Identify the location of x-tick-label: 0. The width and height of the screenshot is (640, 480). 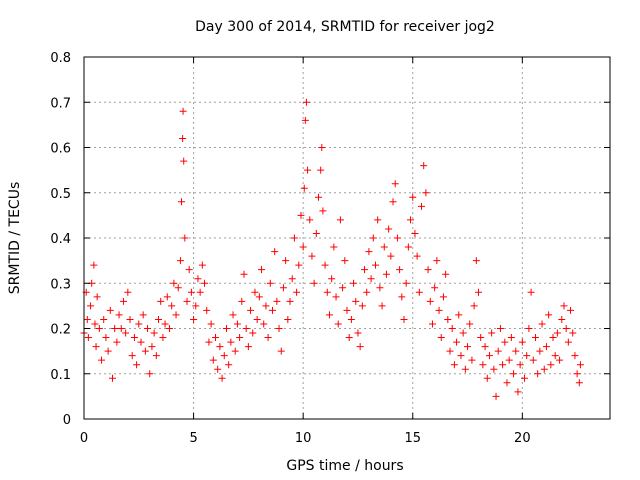
(84, 438).